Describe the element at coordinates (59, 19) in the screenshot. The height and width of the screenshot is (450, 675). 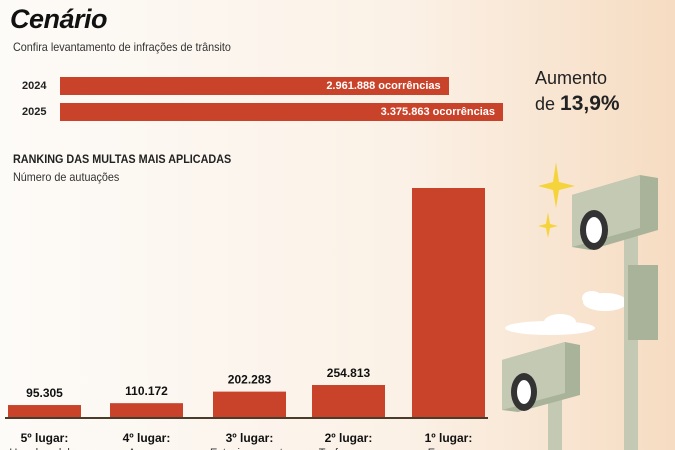
I see `page-title: Cenário` at that location.